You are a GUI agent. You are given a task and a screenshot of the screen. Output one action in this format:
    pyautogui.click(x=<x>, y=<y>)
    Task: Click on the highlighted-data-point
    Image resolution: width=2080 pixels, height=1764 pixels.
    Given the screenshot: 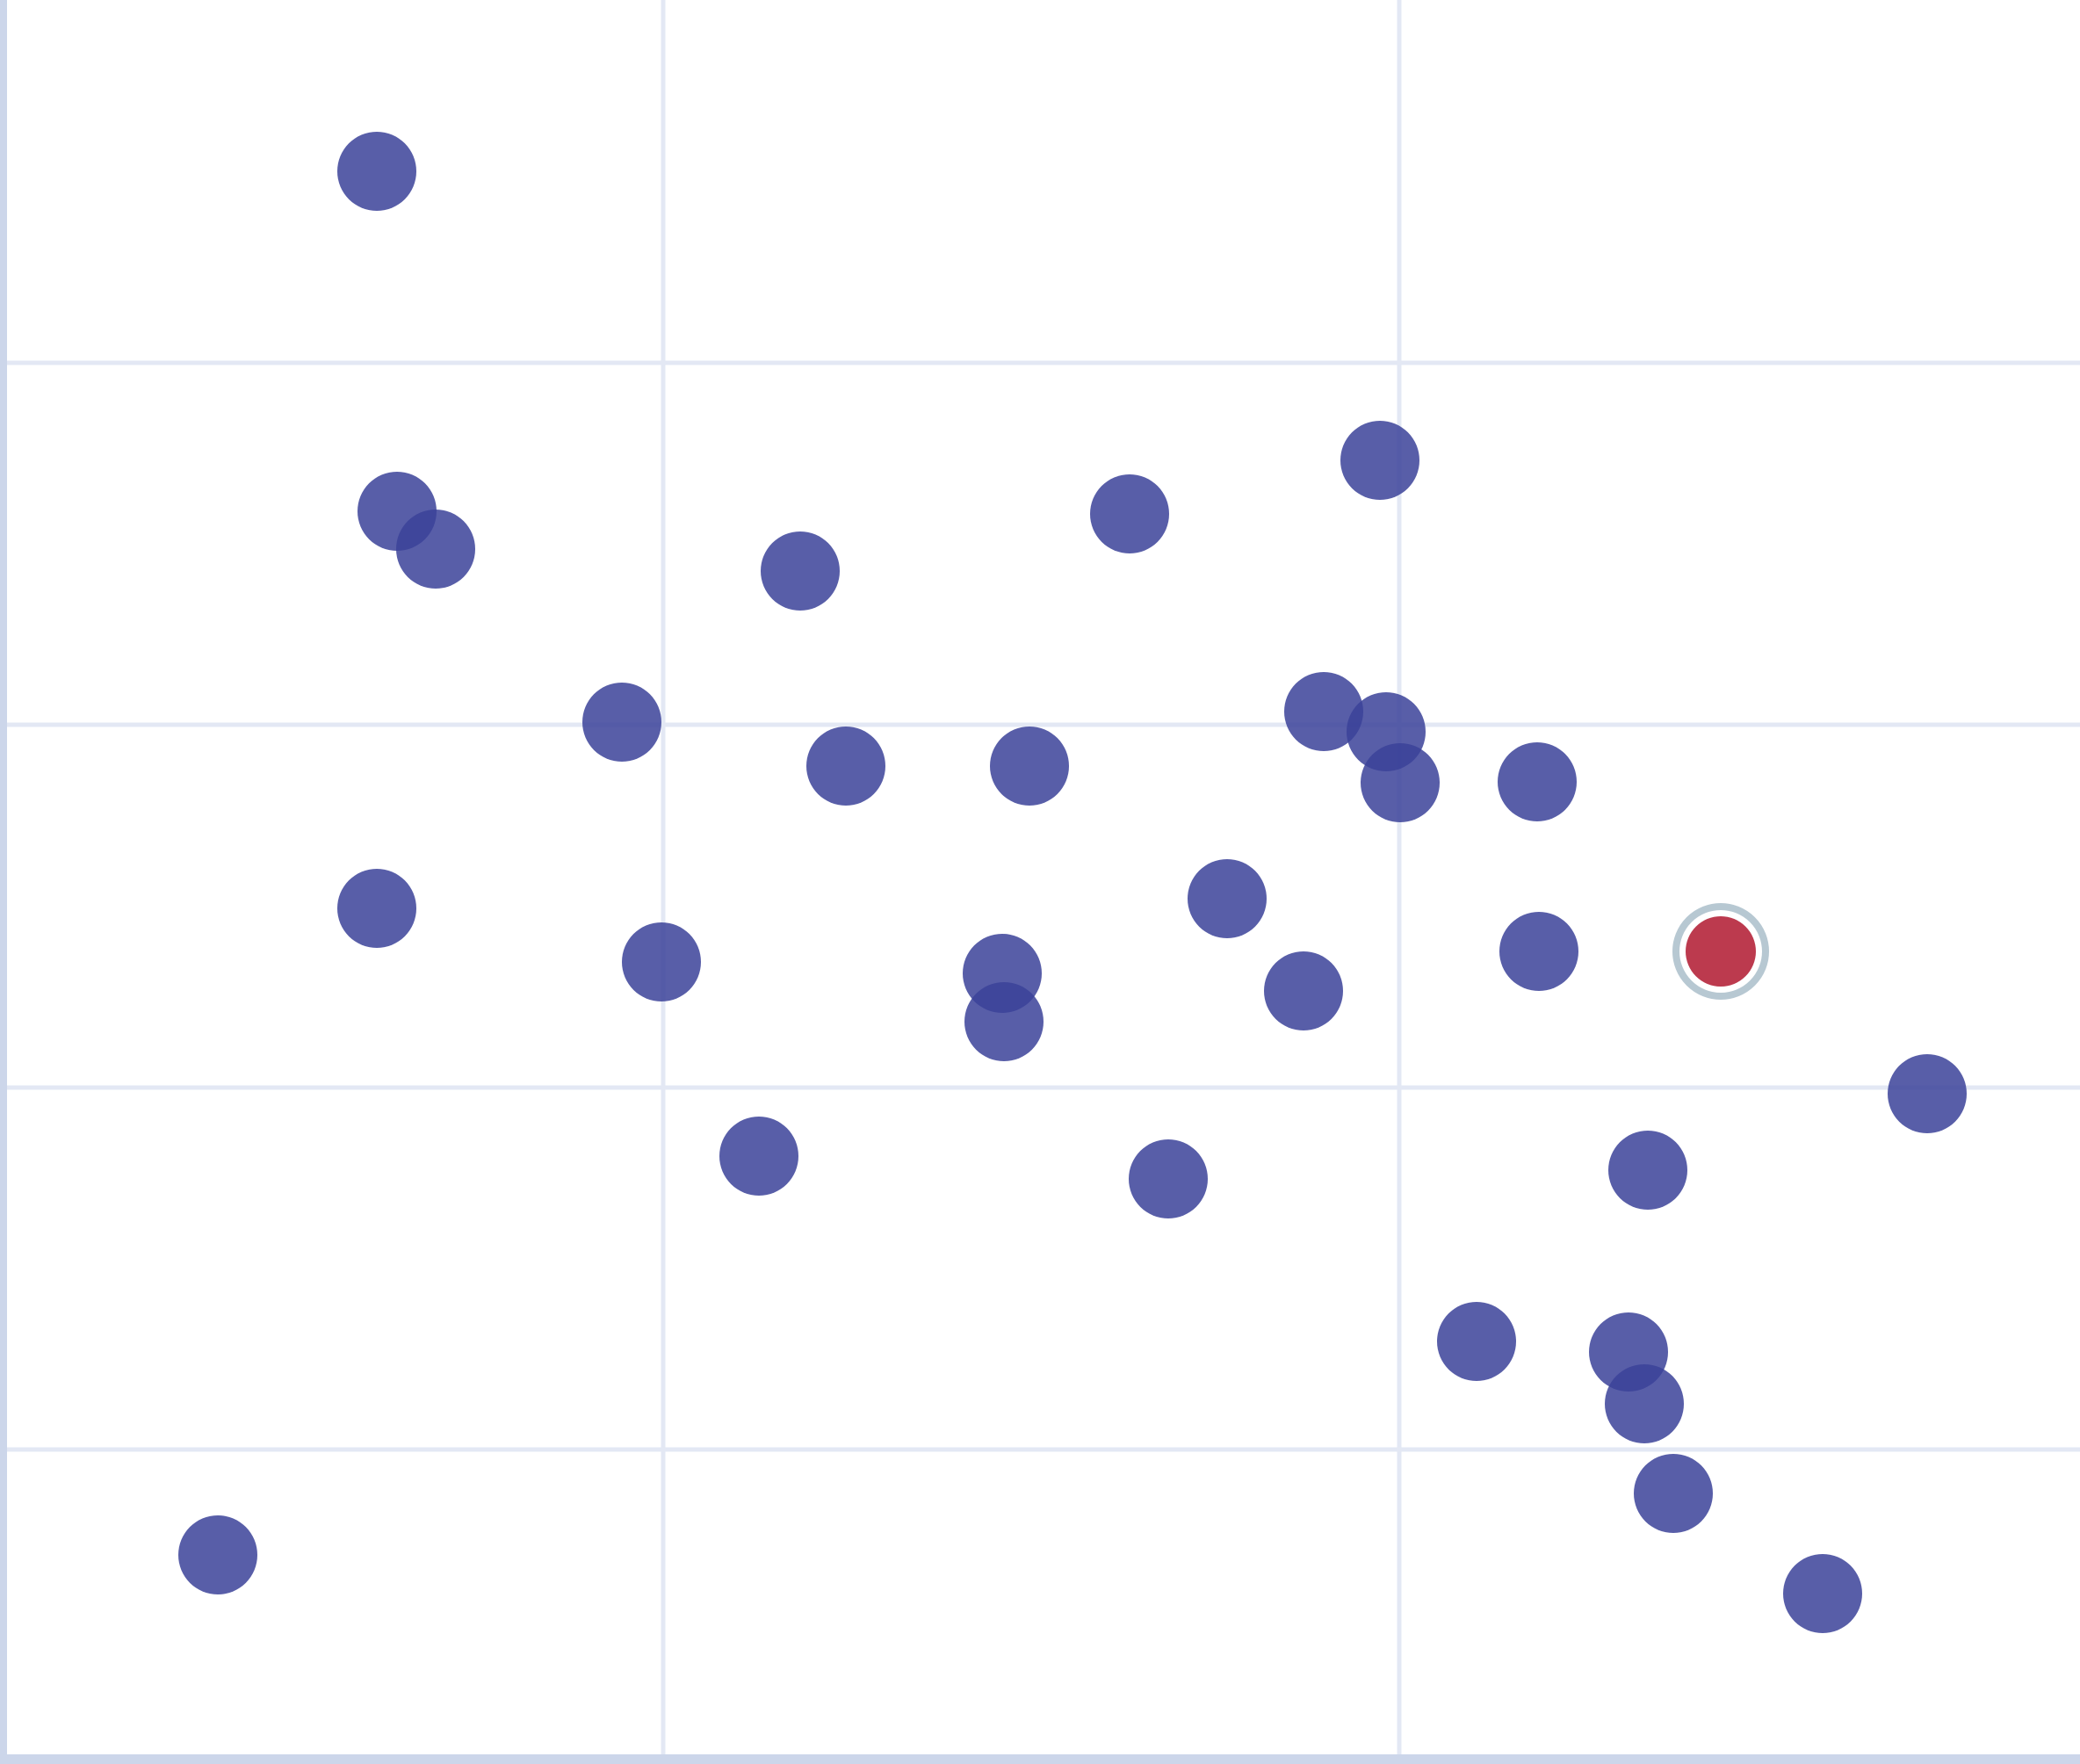 What is the action you would take?
    pyautogui.click(x=1721, y=951)
    